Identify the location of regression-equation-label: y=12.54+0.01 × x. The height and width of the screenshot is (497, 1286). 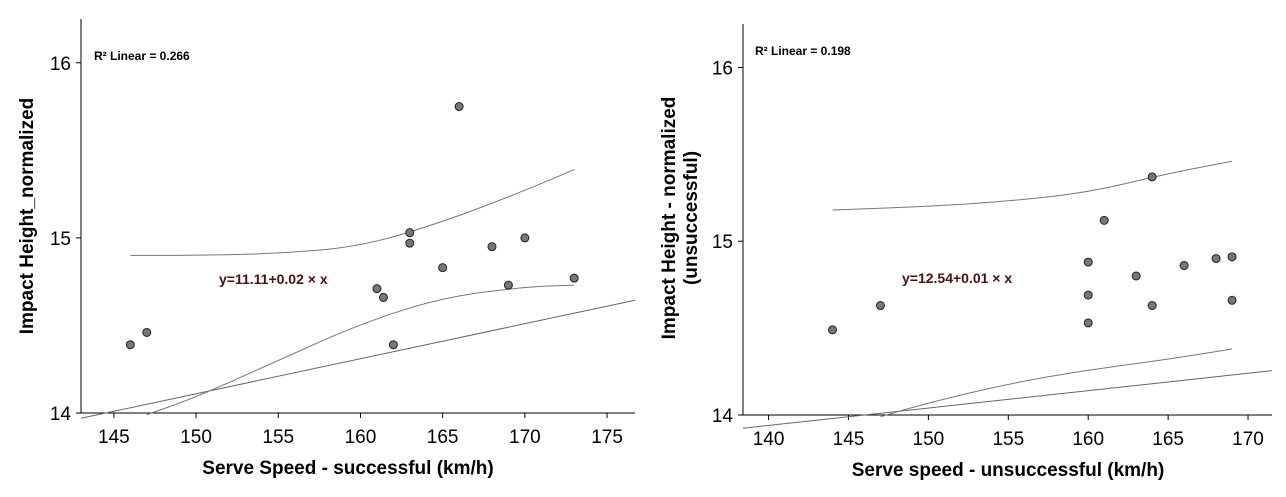
(957, 278).